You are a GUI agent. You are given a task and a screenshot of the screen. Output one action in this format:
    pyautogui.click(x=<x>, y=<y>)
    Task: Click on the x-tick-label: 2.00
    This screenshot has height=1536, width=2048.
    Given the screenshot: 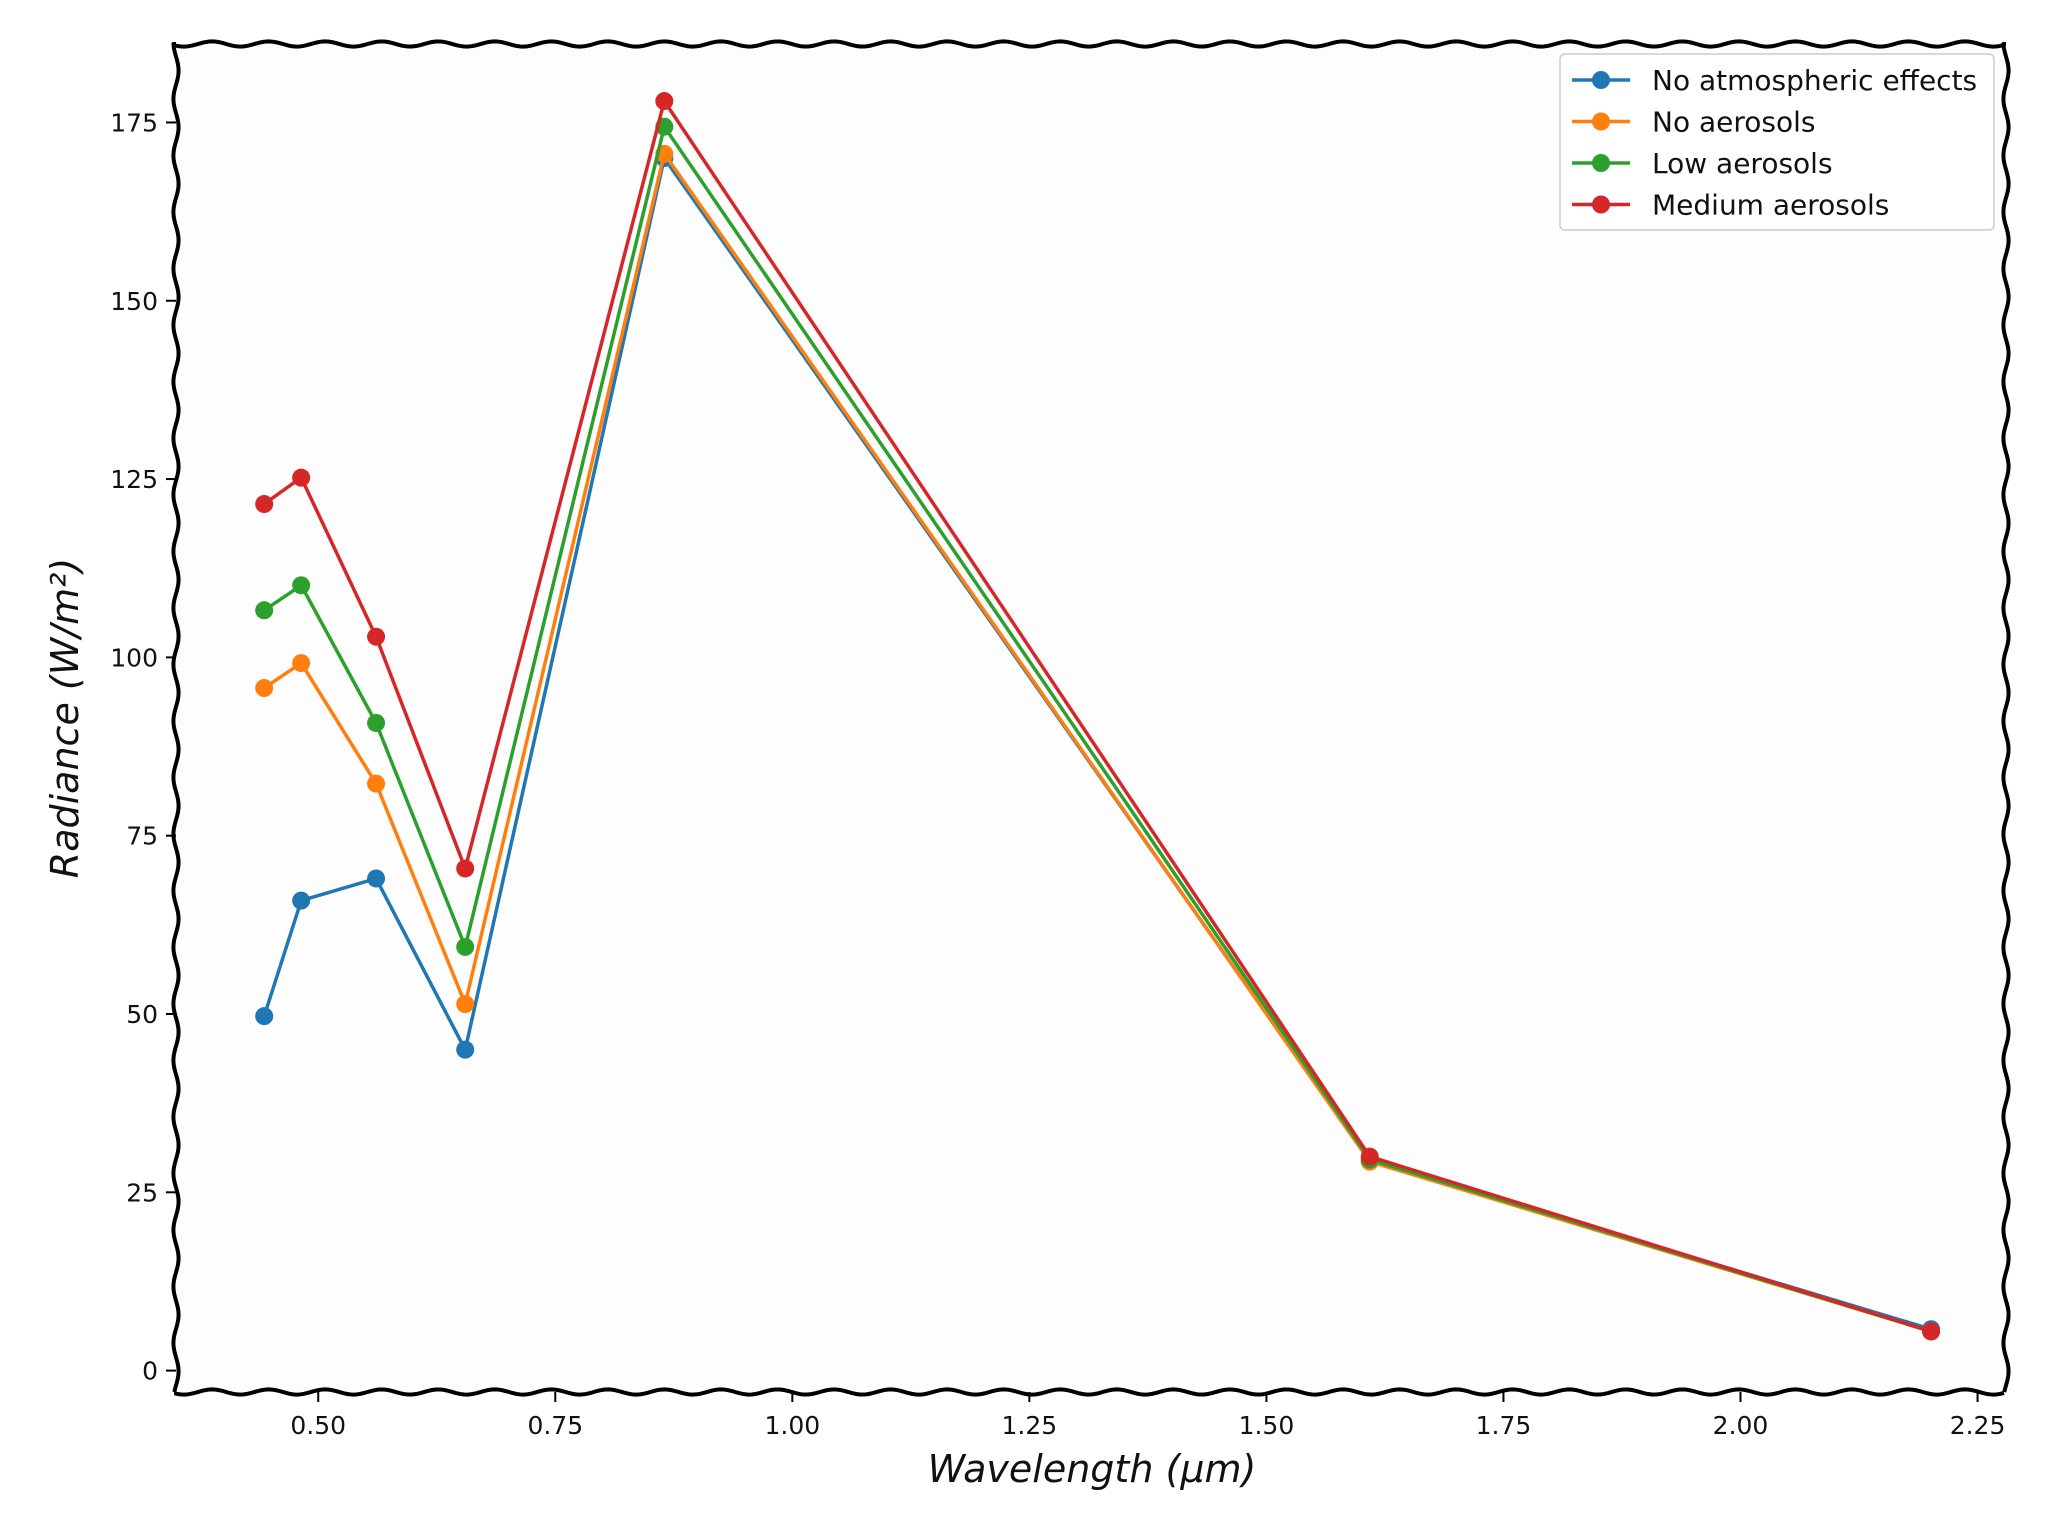 What is the action you would take?
    pyautogui.click(x=1741, y=1425)
    